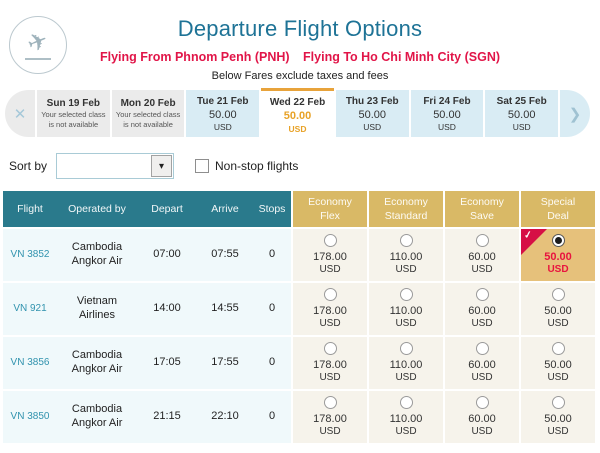  I want to click on prev-dates-button: ✕, so click(20, 113).